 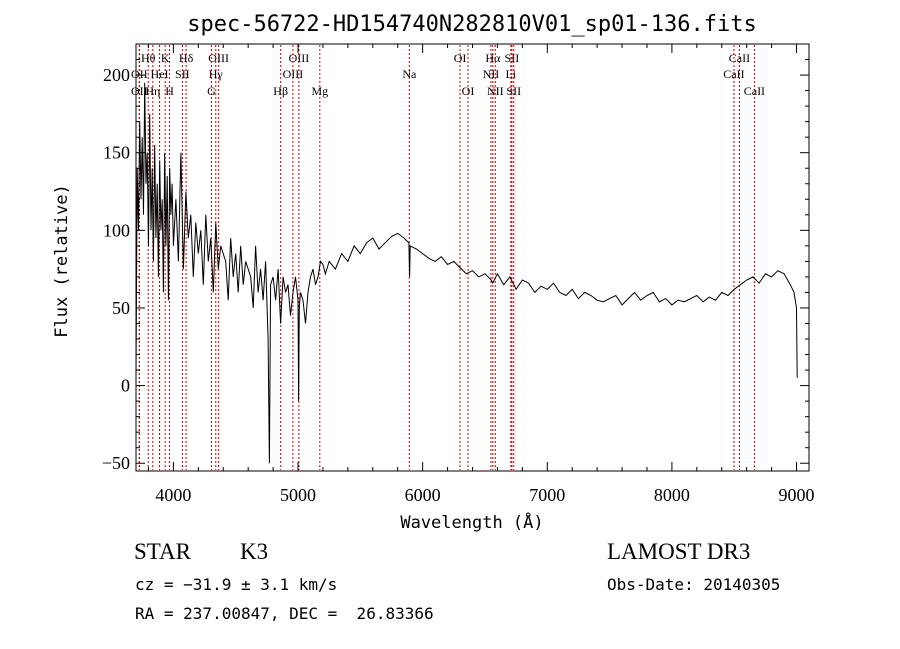 I want to click on line-marker-label: Hη, so click(x=152, y=91).